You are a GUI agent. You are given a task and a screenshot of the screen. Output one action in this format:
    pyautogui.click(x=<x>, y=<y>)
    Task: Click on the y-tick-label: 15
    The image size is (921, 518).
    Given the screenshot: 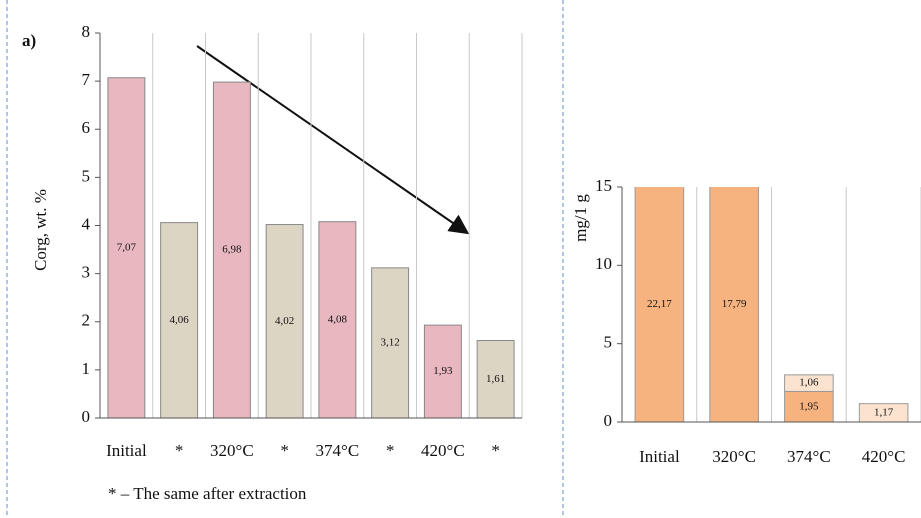 What is the action you would take?
    pyautogui.click(x=603, y=185)
    